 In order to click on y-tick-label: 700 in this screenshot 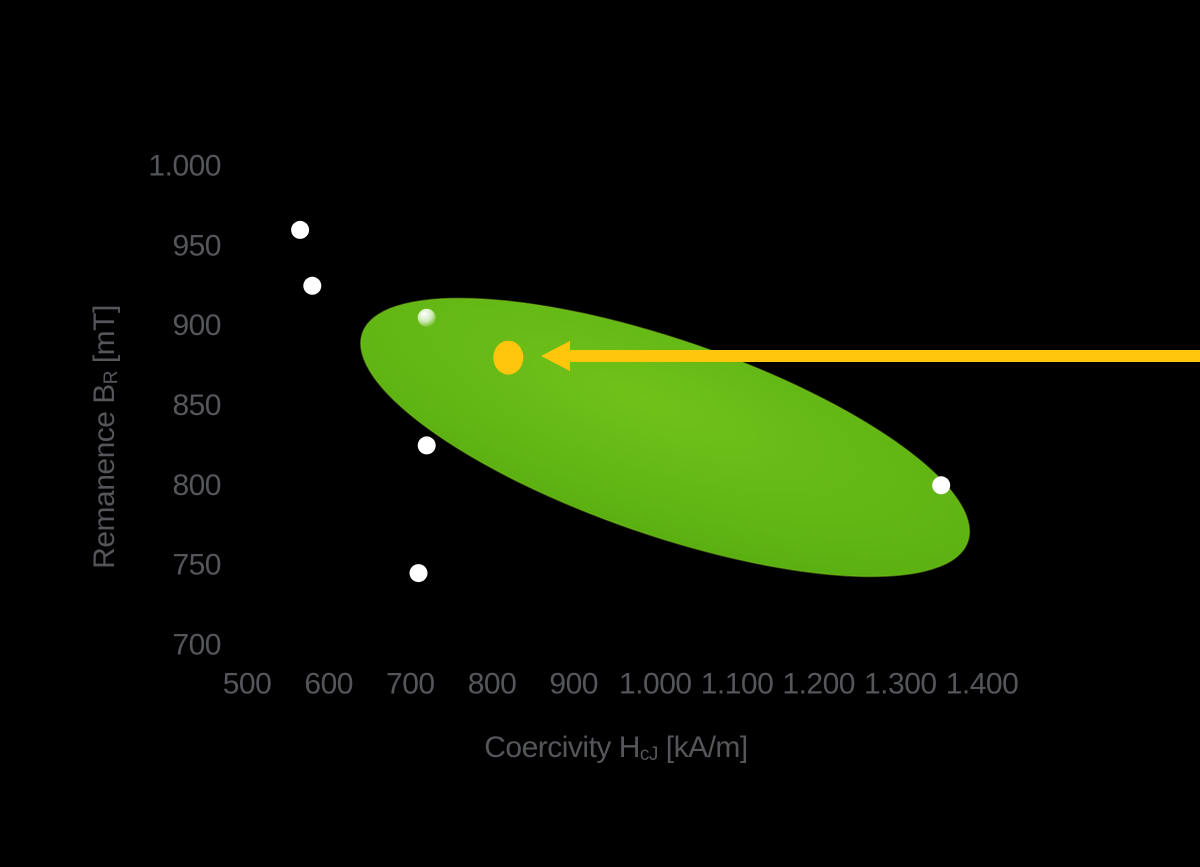, I will do `click(196, 645)`.